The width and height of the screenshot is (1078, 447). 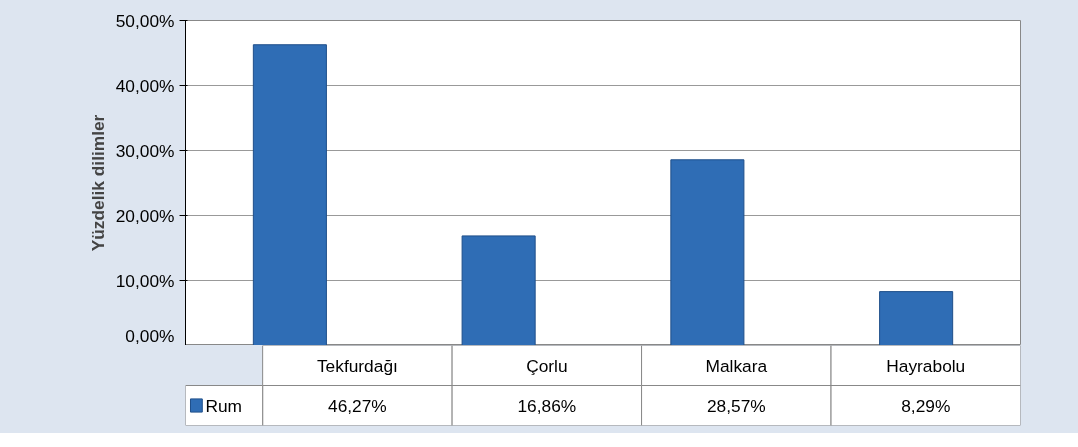 I want to click on x-tick-label: Malkara, so click(x=736, y=365).